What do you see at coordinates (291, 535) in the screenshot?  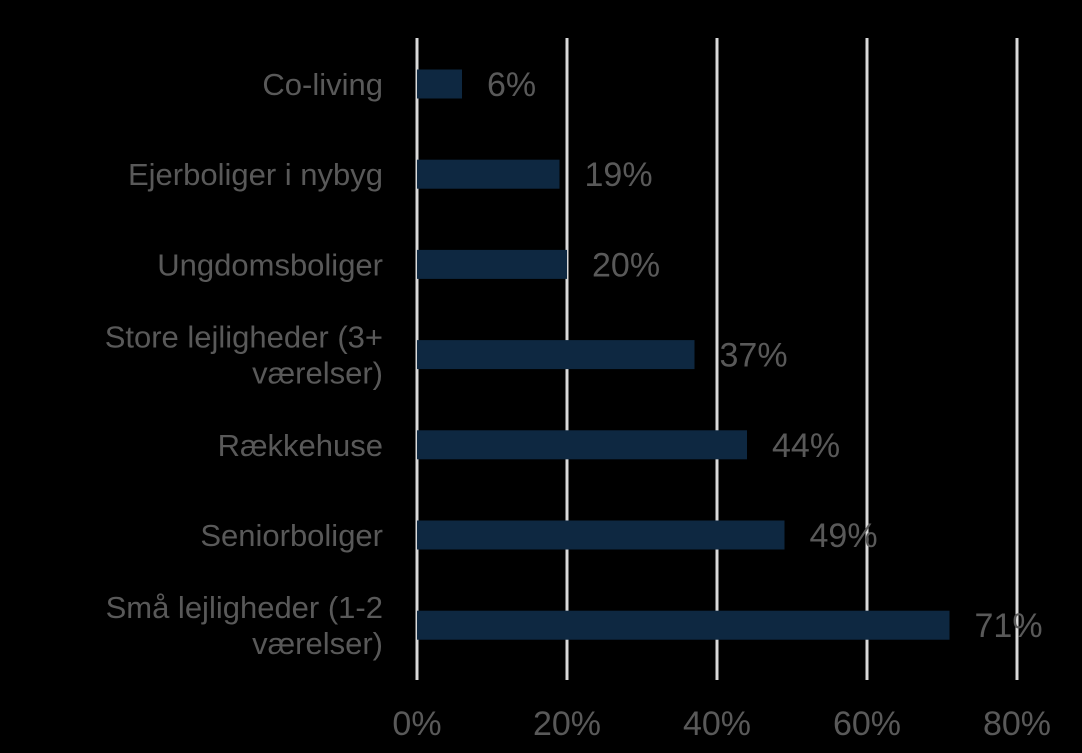 I see `category-label: Seniorboliger` at bounding box center [291, 535].